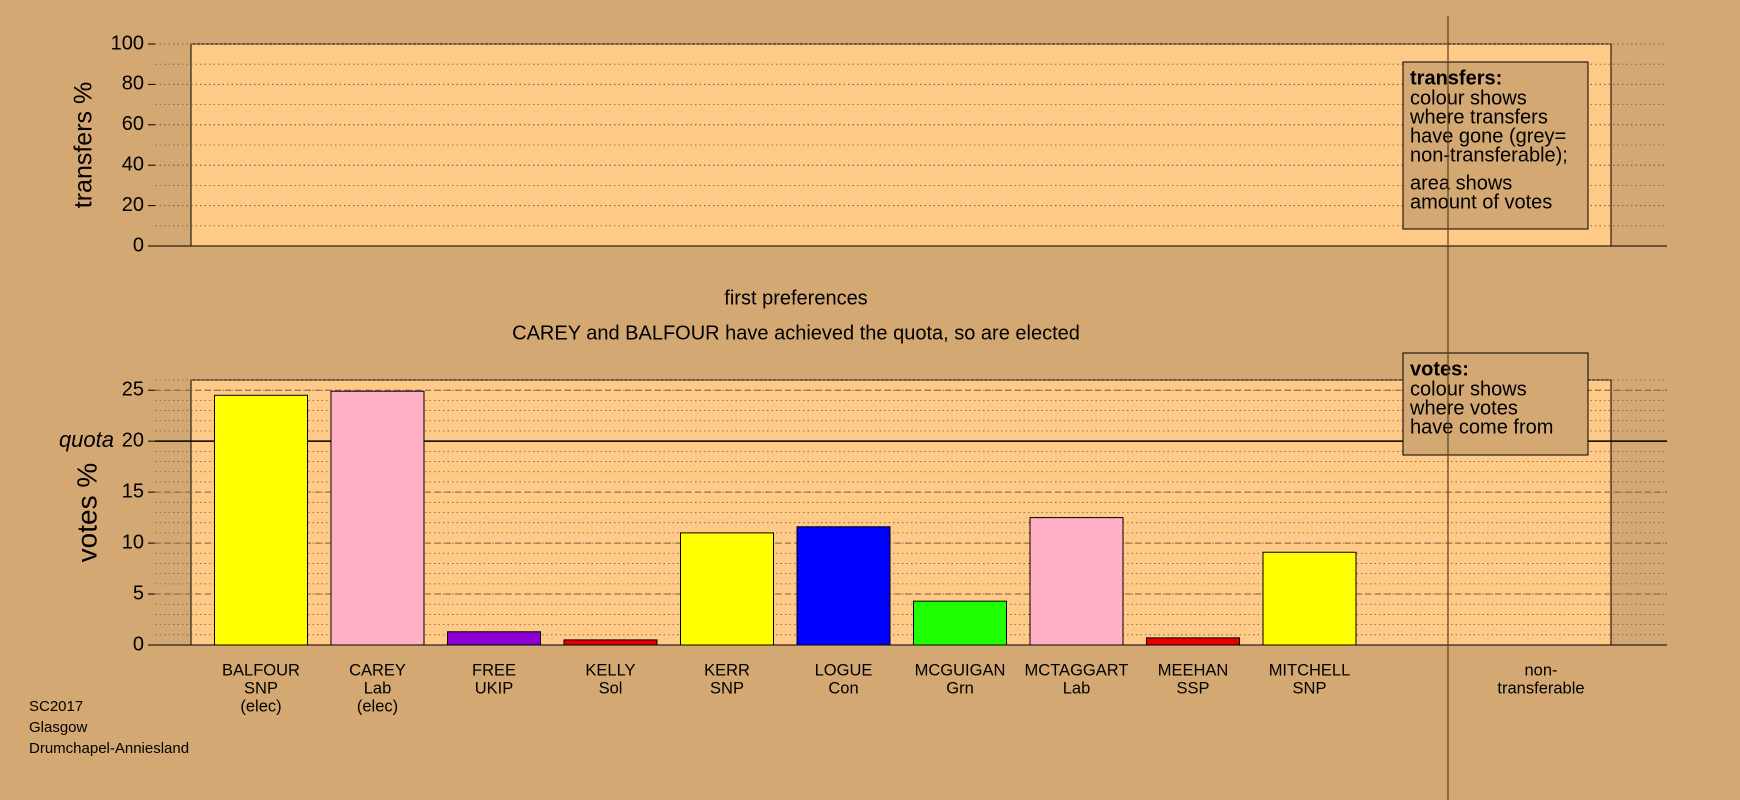 Image resolution: width=1740 pixels, height=800 pixels. I want to click on x-tick-label: KERR, so click(727, 670).